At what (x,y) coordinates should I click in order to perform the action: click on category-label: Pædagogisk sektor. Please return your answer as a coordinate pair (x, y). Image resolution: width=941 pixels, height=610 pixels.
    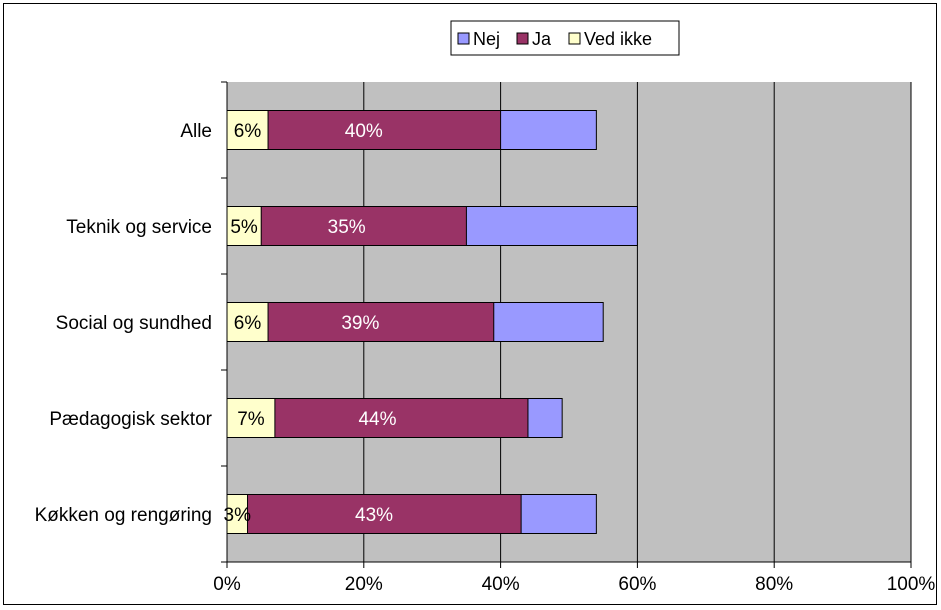
    Looking at the image, I should click on (130, 419).